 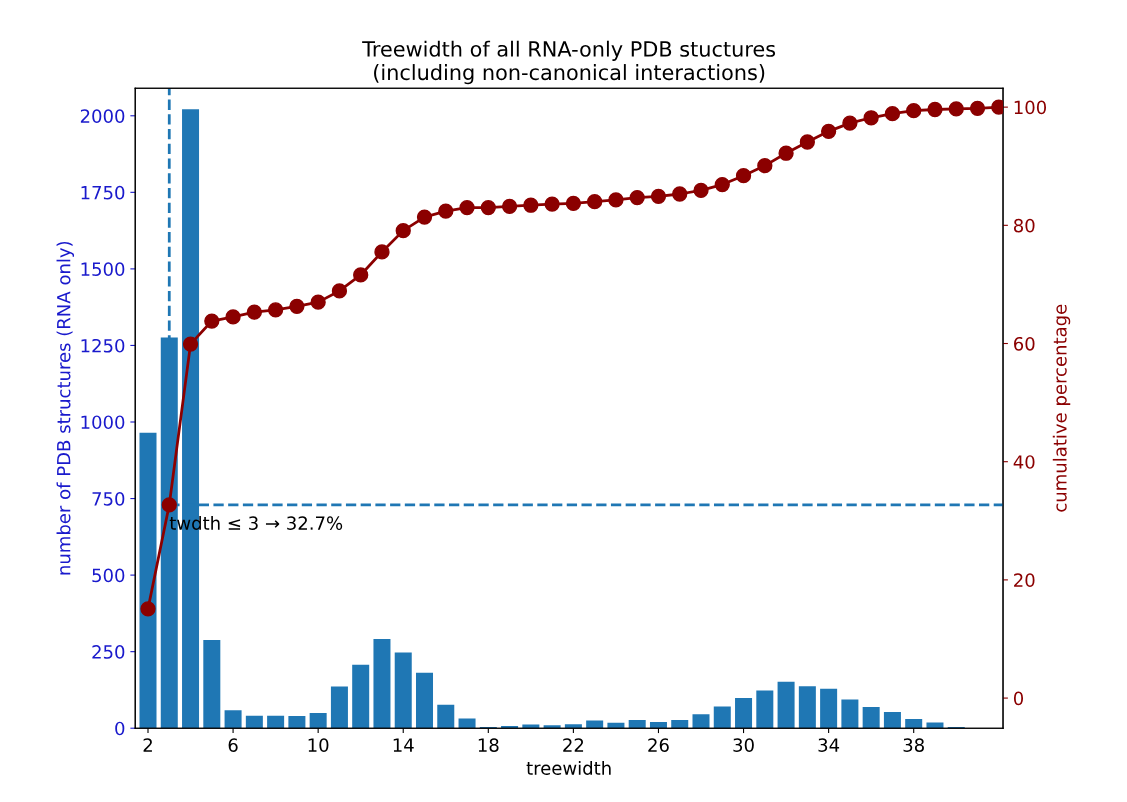 I want to click on x-tick-label: 18, so click(x=488, y=745).